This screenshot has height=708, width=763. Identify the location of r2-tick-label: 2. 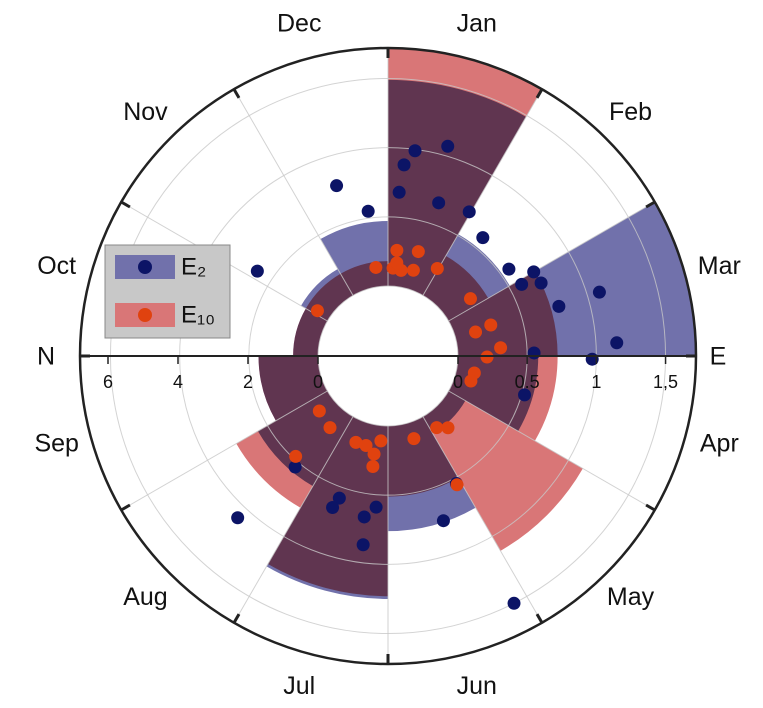
(248, 382).